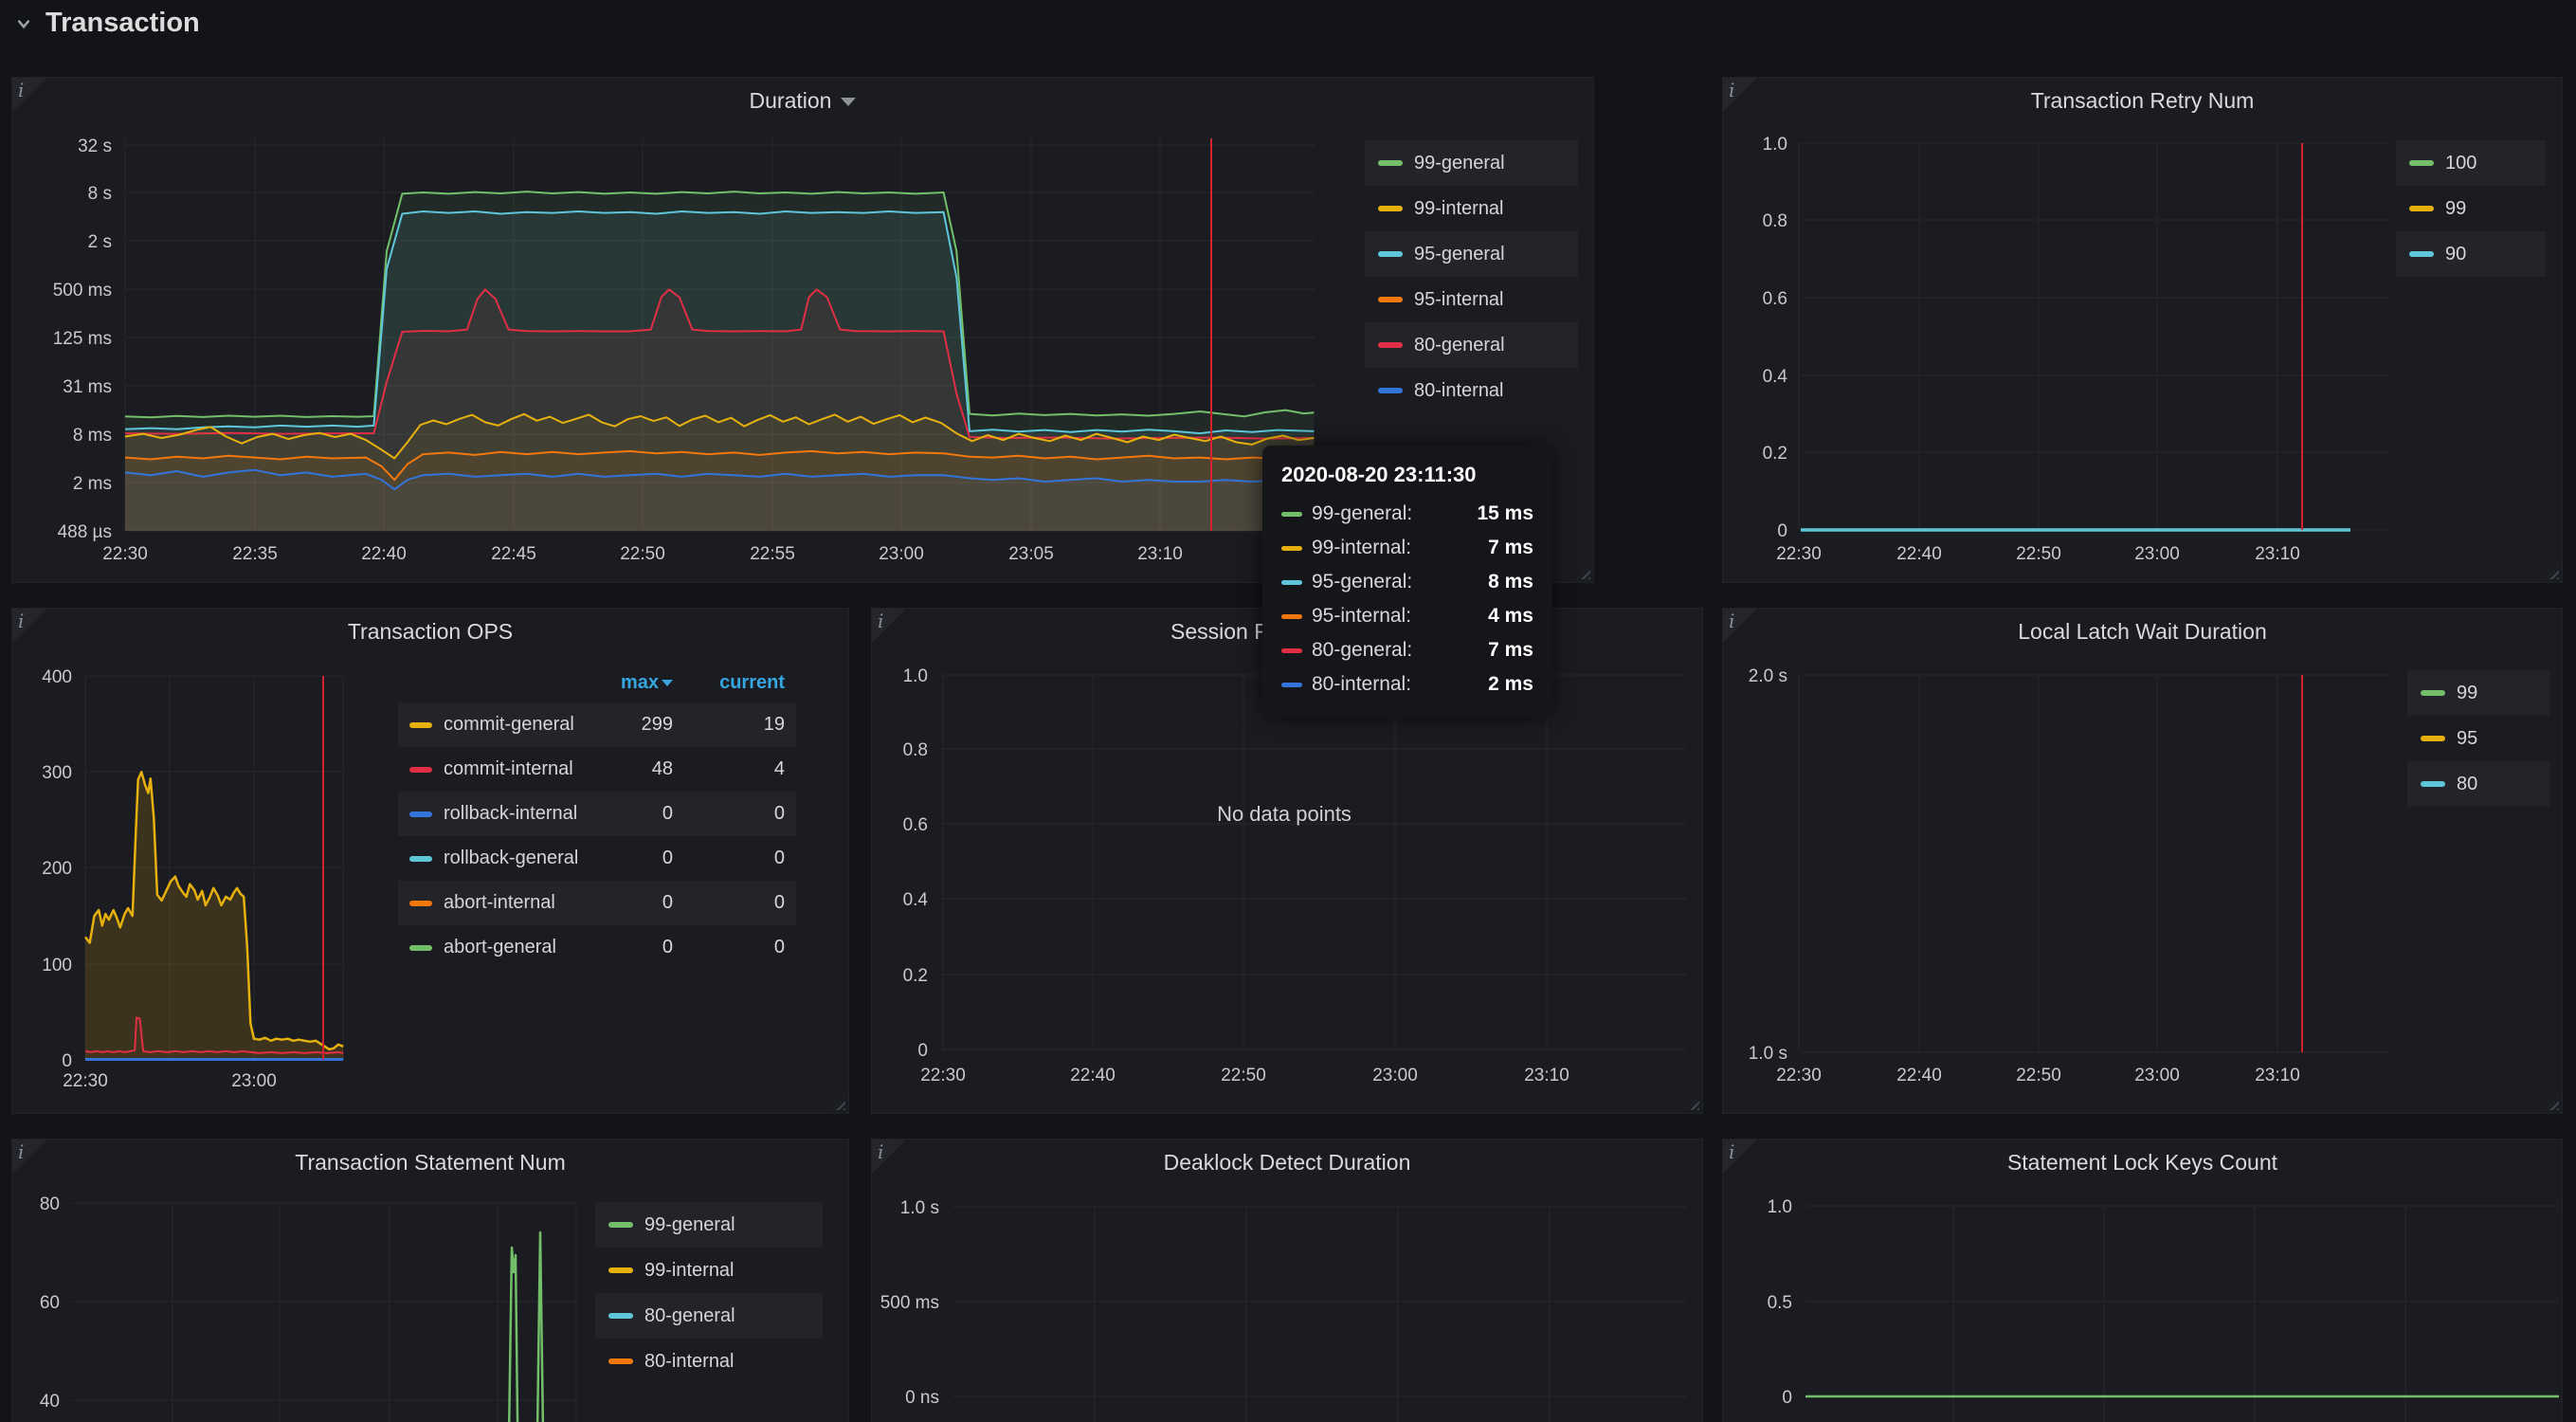  I want to click on panel-title-deadlock: Deaklock Detect Duration, so click(1287, 1162).